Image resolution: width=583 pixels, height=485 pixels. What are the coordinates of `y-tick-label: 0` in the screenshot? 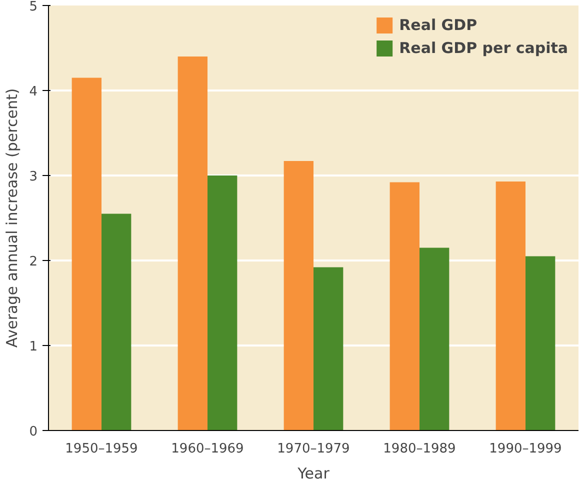 It's located at (33, 432).